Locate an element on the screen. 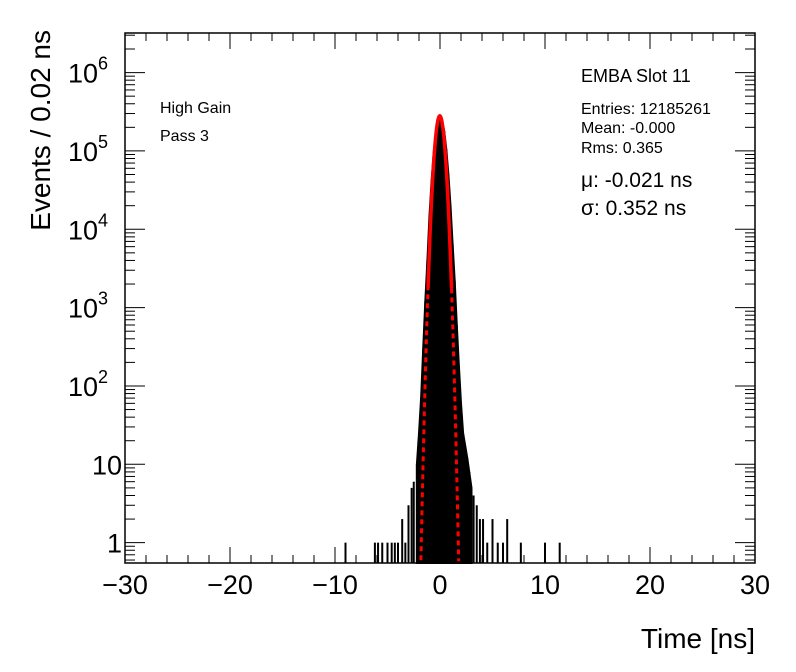  y-tick-label: 10⁵ is located at coordinates (88, 149).